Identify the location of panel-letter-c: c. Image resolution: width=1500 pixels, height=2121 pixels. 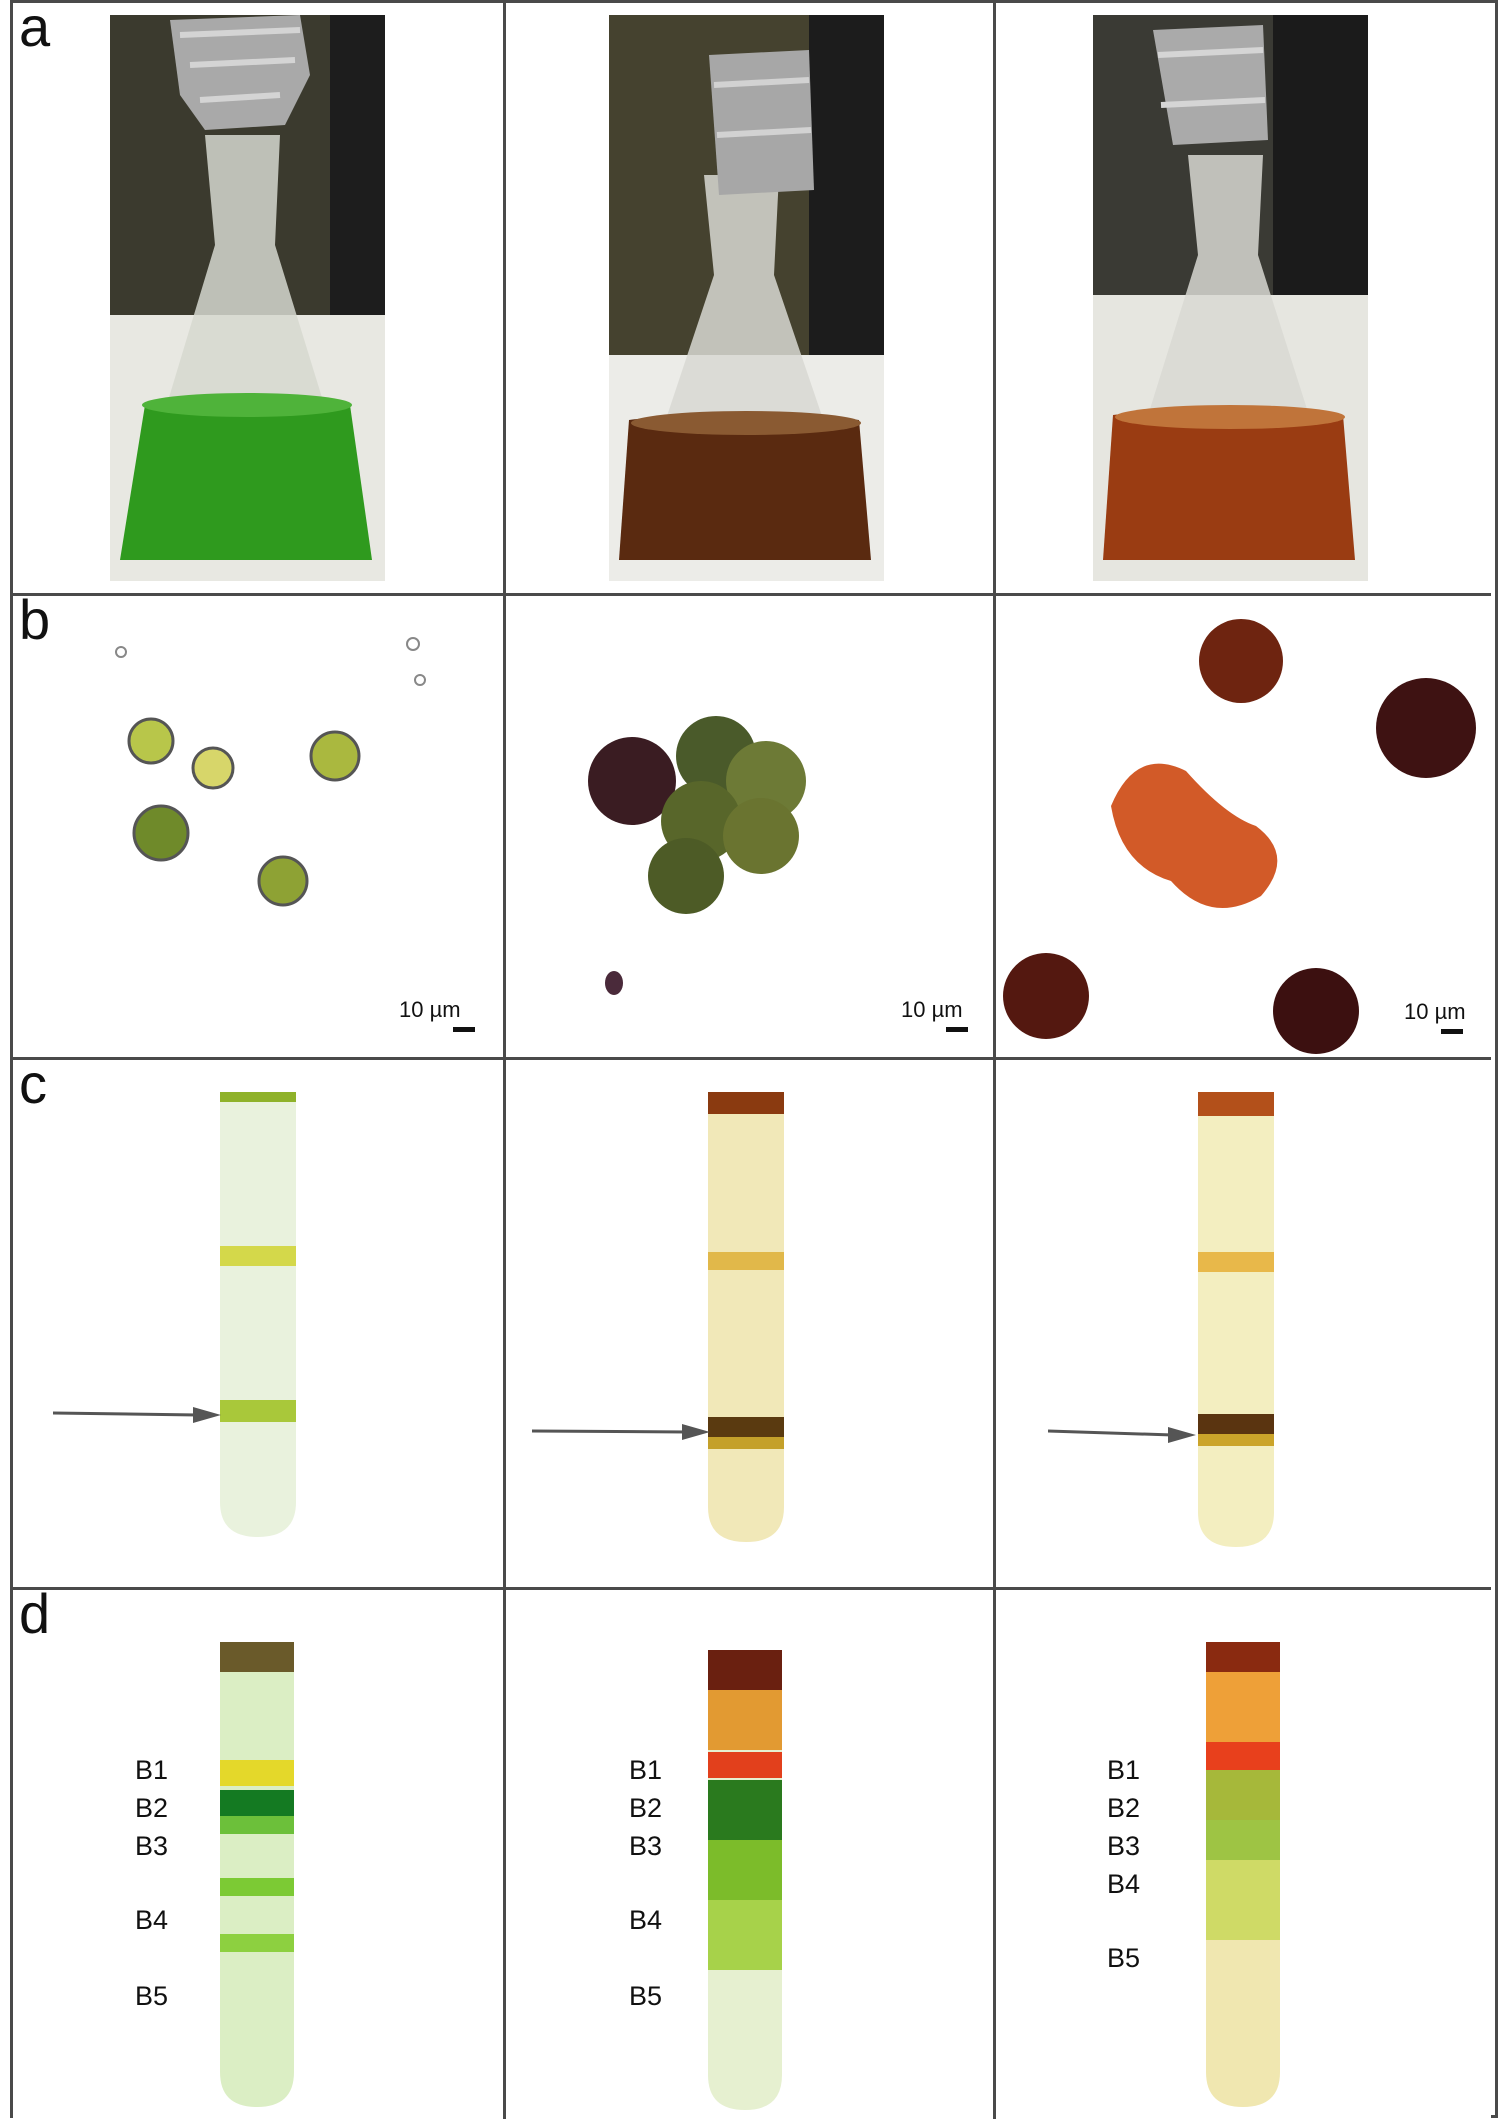
(33, 1087).